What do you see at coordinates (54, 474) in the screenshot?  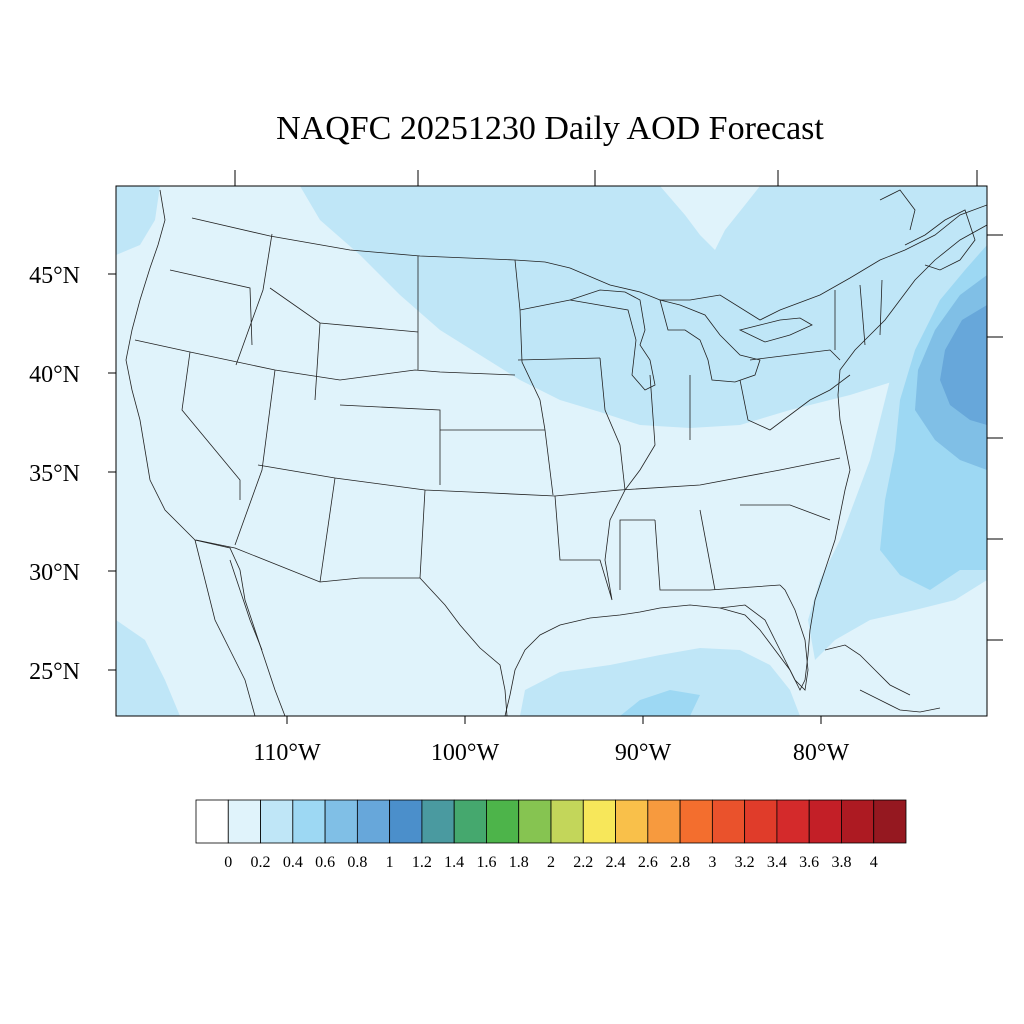 I see `lat-label: 35°N` at bounding box center [54, 474].